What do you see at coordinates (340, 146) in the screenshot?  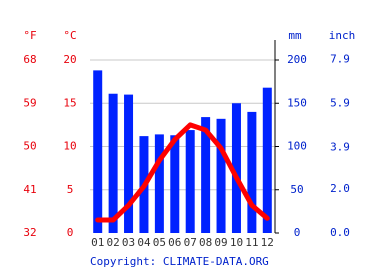 I see `inch-tick-label: 3.9` at bounding box center [340, 146].